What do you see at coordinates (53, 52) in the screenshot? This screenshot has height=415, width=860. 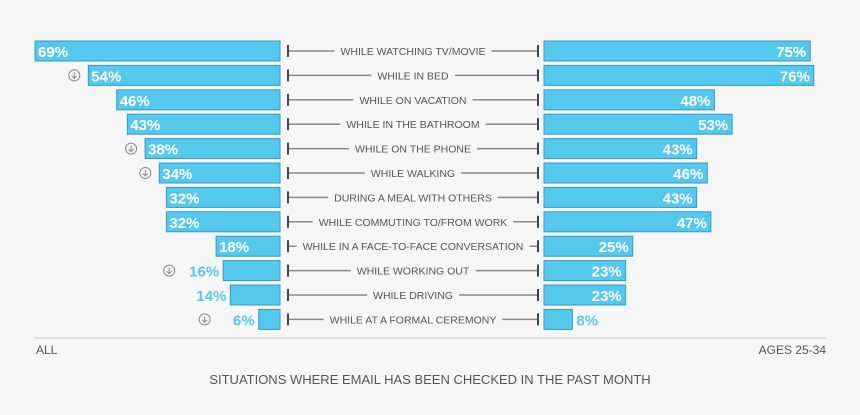 I see `left-value-label: 69%` at bounding box center [53, 52].